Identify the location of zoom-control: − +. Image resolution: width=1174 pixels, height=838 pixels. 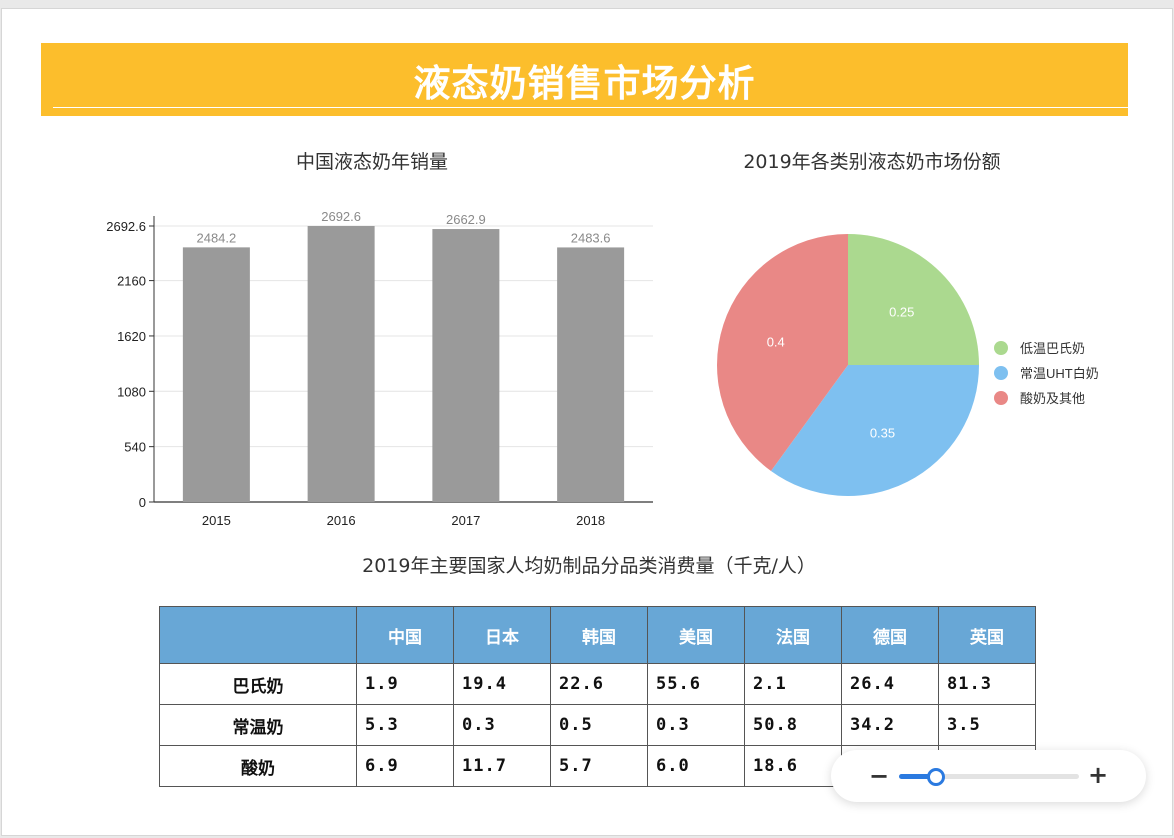
(988, 776).